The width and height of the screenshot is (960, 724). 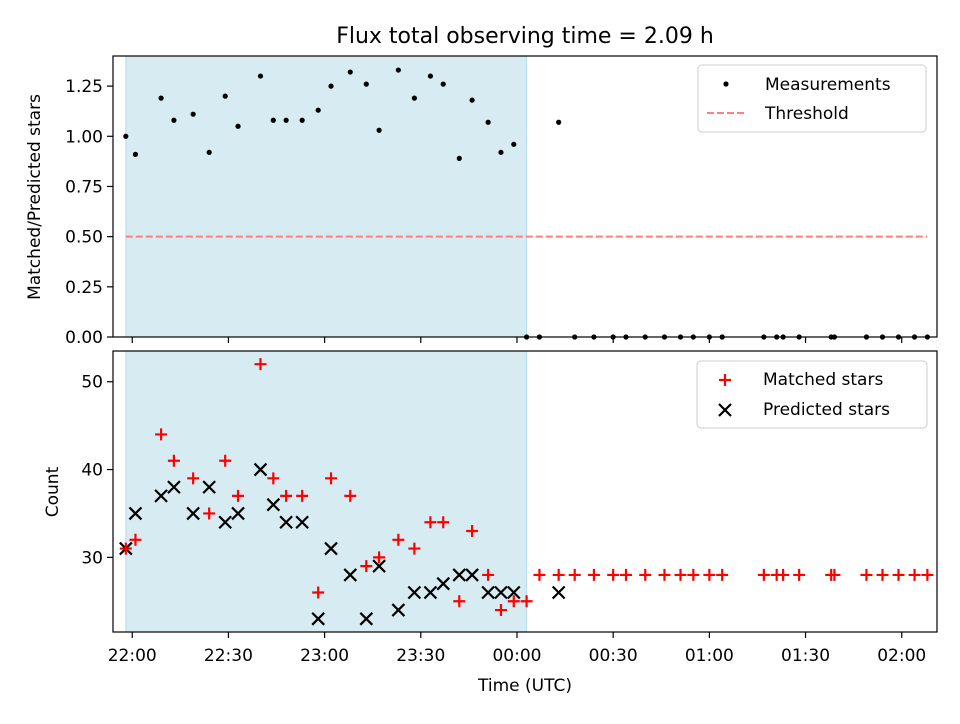 I want to click on x-tick-label: 00:00, so click(x=516, y=656).